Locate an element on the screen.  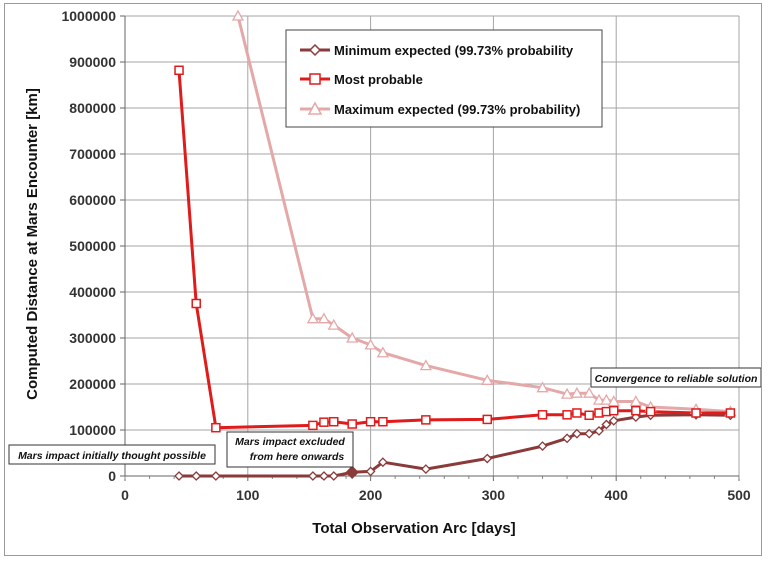
svg-text:Maximum expected (99.73% proba: Maximum expected (99.73% probability) is located at coordinates (457, 109).